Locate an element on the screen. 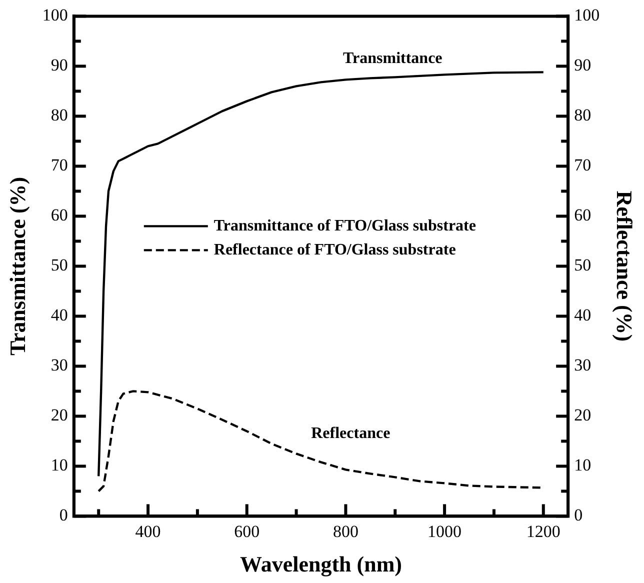 This screenshot has width=644, height=583. y-tick-label: 30 is located at coordinates (59, 365).